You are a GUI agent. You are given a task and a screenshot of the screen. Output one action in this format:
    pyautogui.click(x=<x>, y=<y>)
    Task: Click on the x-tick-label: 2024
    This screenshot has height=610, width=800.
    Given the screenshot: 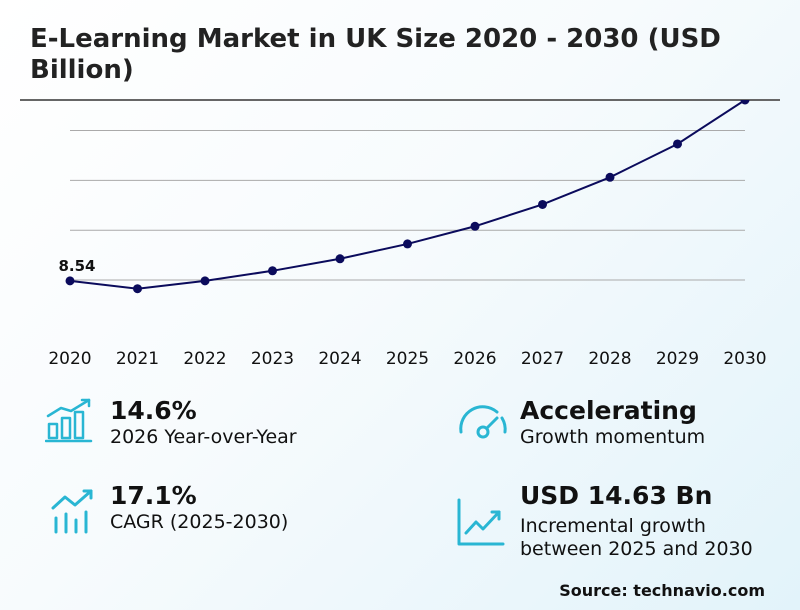 What is the action you would take?
    pyautogui.click(x=339, y=359)
    